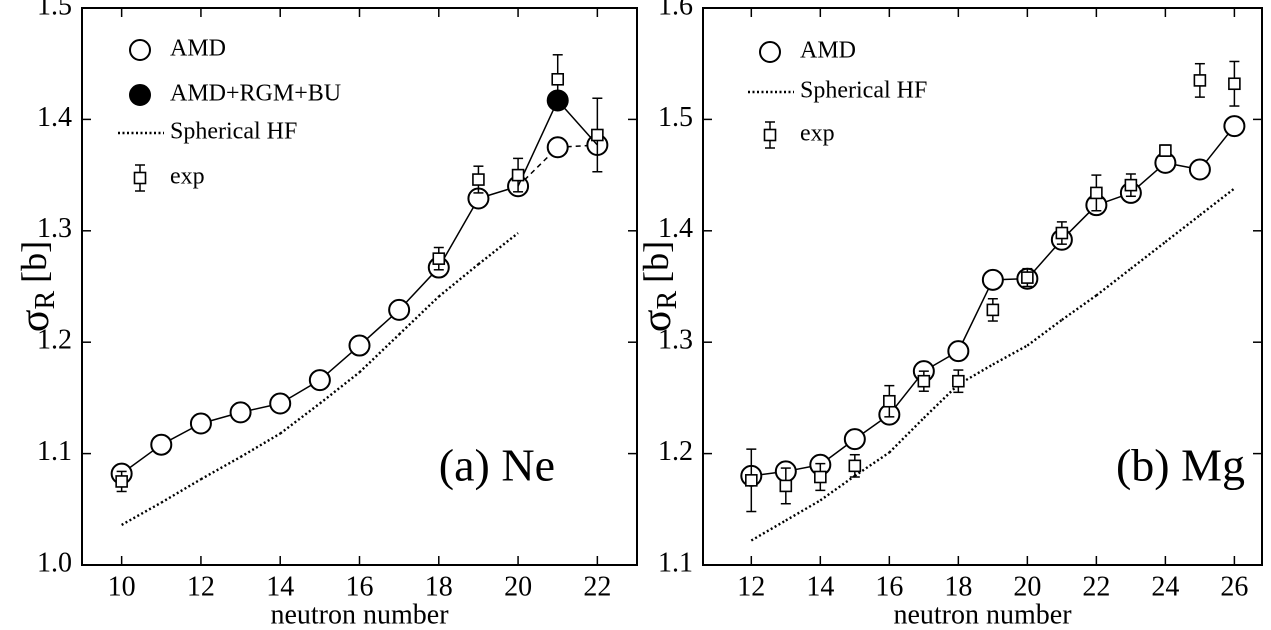 The width and height of the screenshot is (1271, 630). Describe the element at coordinates (675, 10) in the screenshot. I see `y-tick-label: 1.6` at that location.